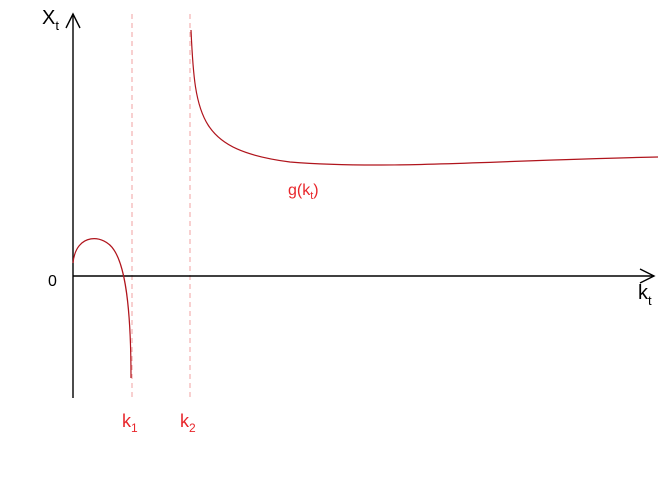 This screenshot has width=672, height=480. Describe the element at coordinates (130, 423) in the screenshot. I see `marker-label-k1: k1` at that location.